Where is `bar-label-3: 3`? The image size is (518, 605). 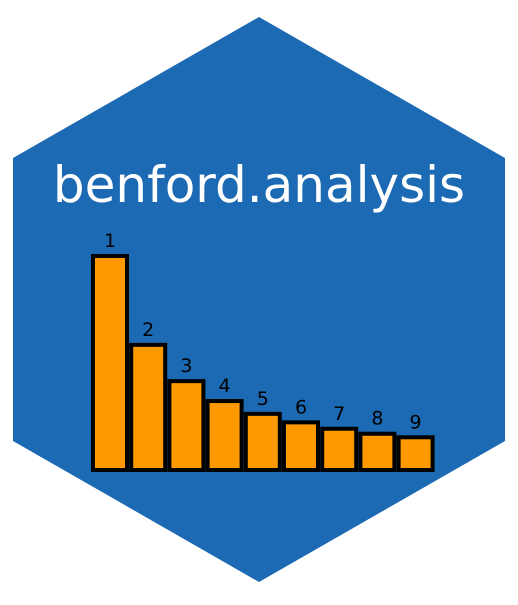
bar-label-3: 3 is located at coordinates (186, 366).